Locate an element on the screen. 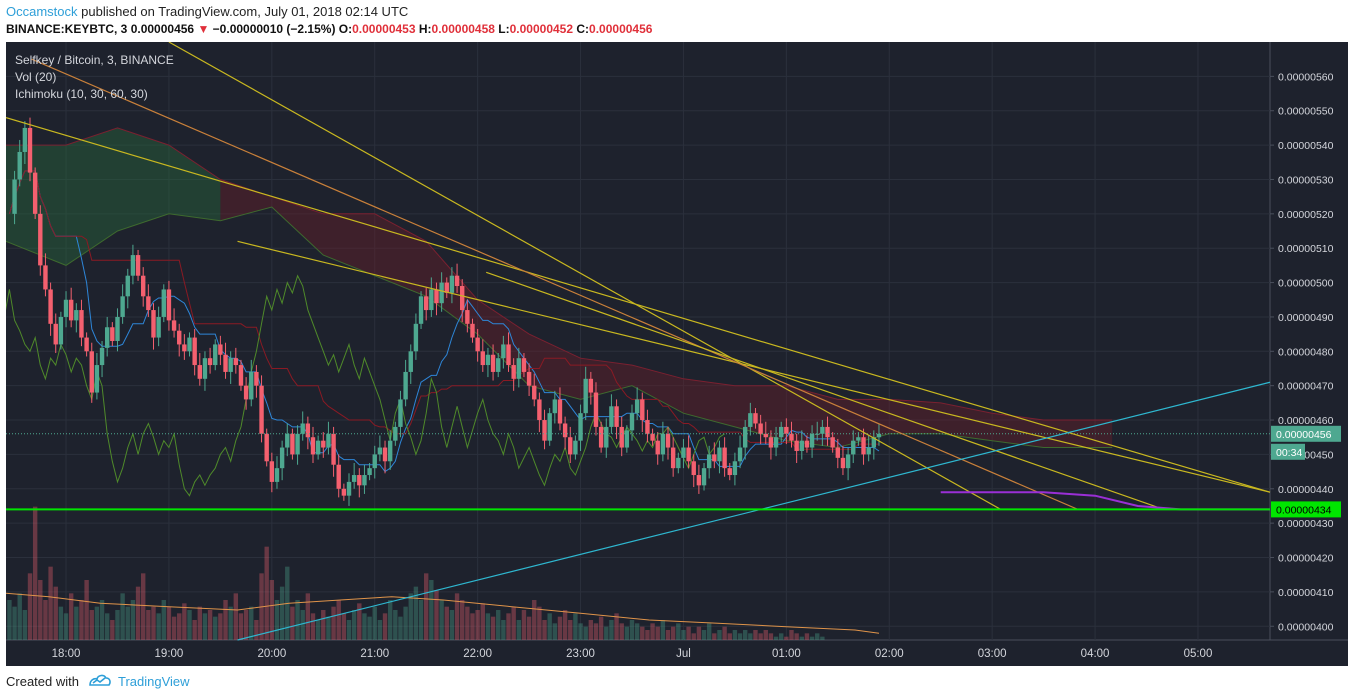  x-tick-label: 23:00 is located at coordinates (580, 654).